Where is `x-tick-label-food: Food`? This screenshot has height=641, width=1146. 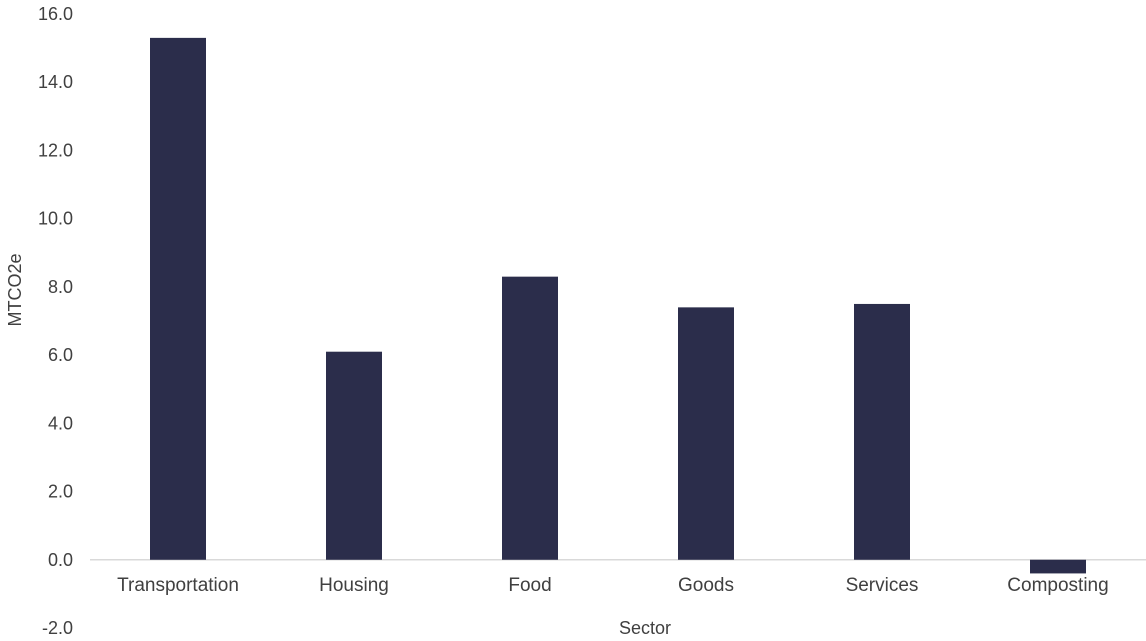 x-tick-label-food: Food is located at coordinates (529, 585).